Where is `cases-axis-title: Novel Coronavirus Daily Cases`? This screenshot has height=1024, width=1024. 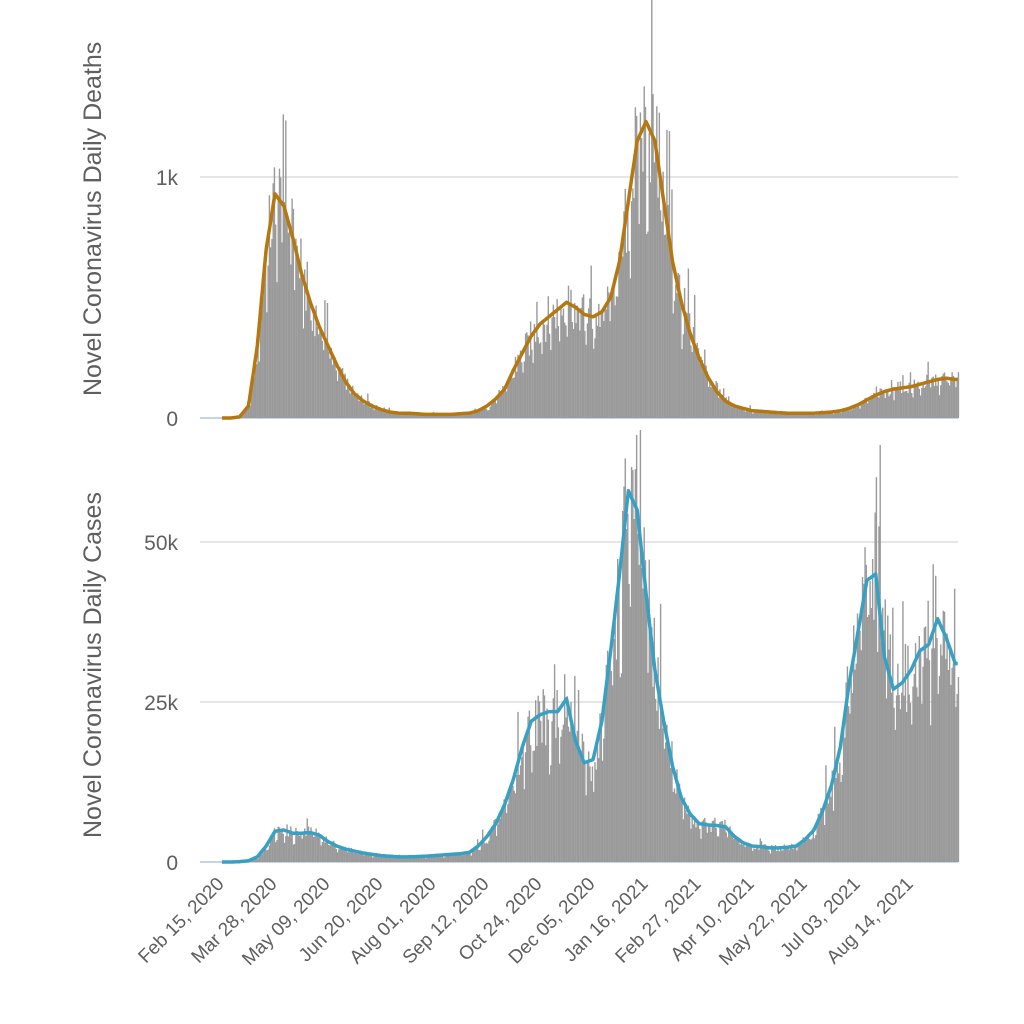
cases-axis-title: Novel Coronavirus Daily Cases is located at coordinates (93, 665).